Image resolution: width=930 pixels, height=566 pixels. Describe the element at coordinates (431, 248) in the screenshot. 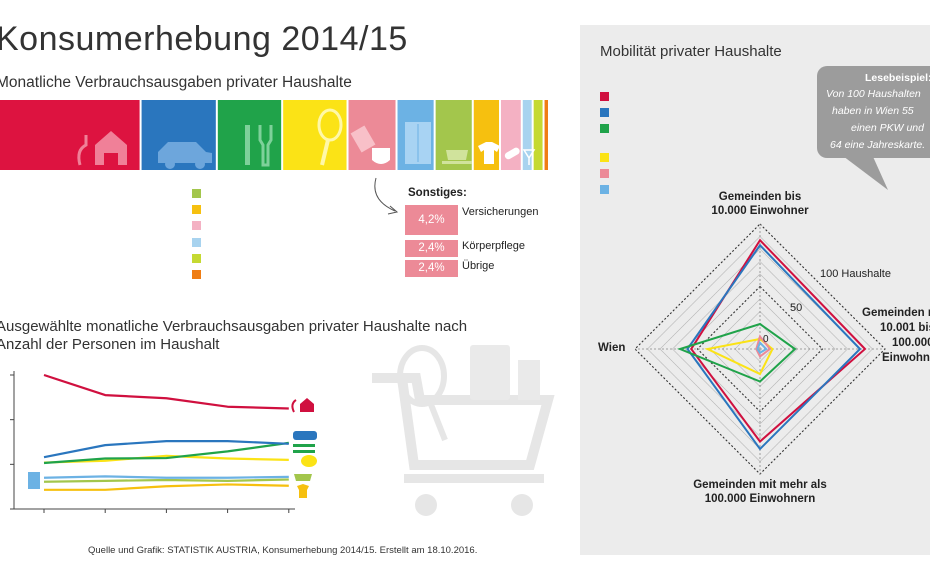

I see `sonstiges-value-koerperpflege: 2,4%` at that location.